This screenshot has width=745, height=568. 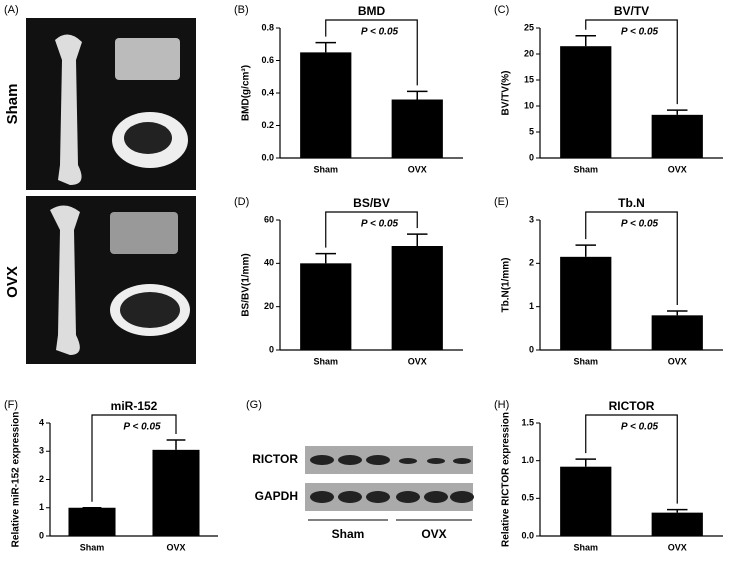 What do you see at coordinates (134, 406) in the screenshot?
I see `chart-title: miR-152` at bounding box center [134, 406].